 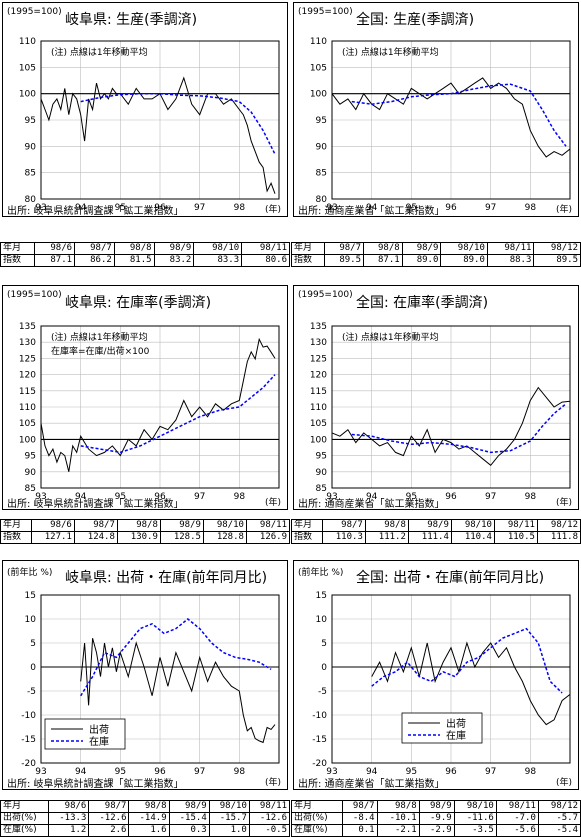 What do you see at coordinates (317, 818) in the screenshot?
I see `table-row-label: 出荷(%)` at bounding box center [317, 818].